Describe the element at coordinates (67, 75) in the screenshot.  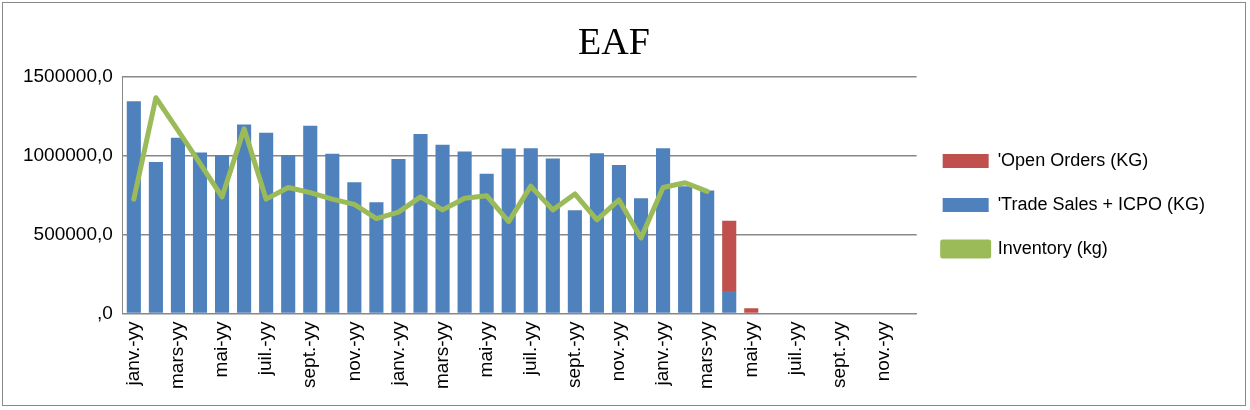
I see `y-tick-label: 1500000,0` at that location.